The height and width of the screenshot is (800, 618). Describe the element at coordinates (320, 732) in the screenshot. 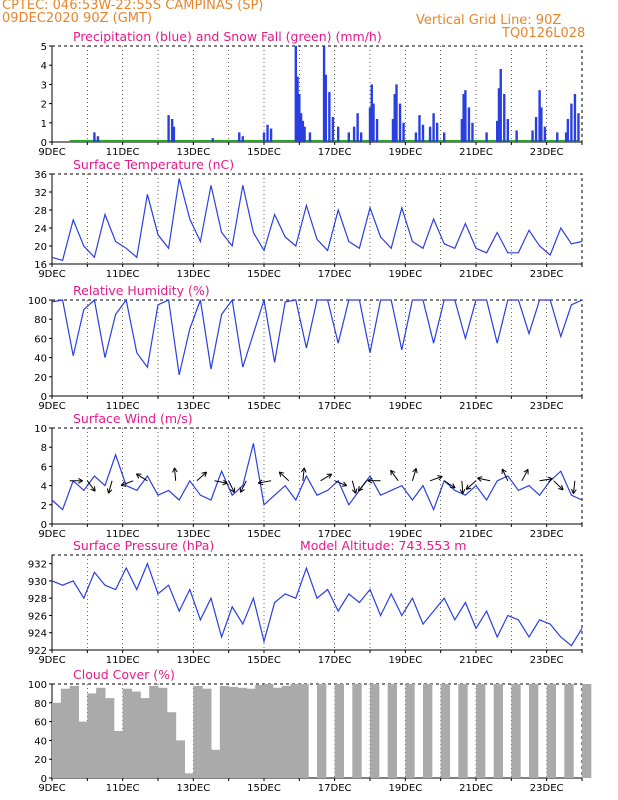

I see `panel-cloud` at that location.